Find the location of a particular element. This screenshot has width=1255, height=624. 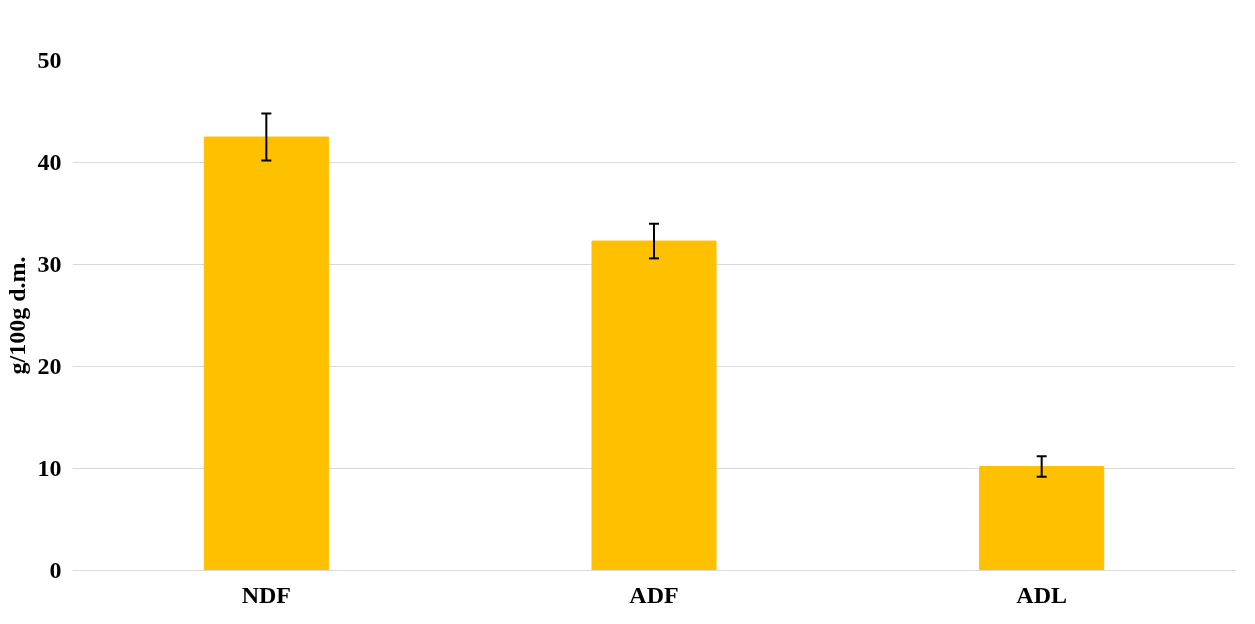

y-tick-label: 40 is located at coordinates (49, 162).